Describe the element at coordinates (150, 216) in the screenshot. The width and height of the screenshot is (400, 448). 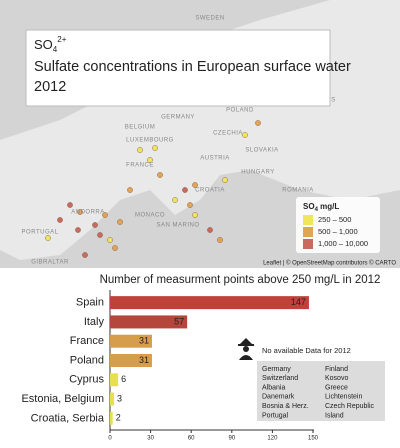
I see `map-label: MONACO` at that location.